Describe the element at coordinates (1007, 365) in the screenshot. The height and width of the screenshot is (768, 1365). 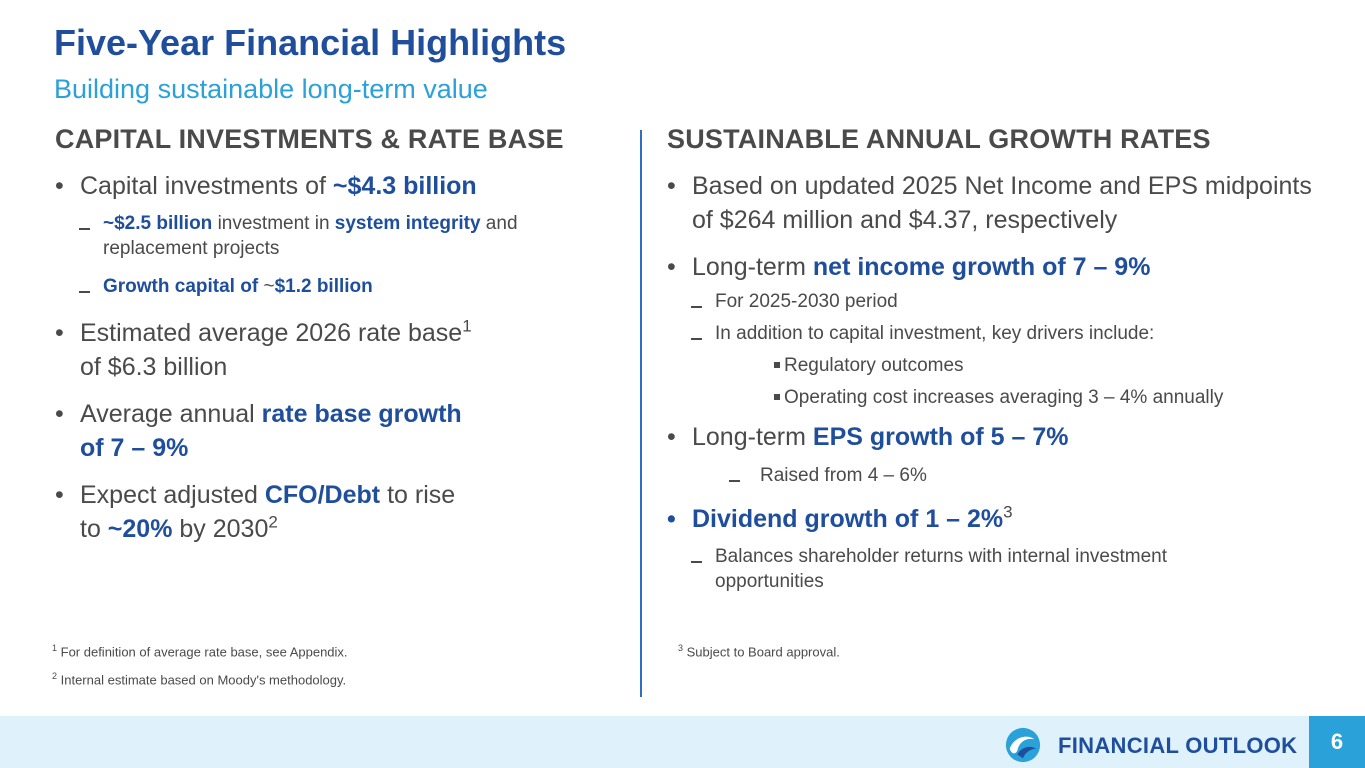
I see `subsub-regulatory: Regulatory outcomes` at that location.